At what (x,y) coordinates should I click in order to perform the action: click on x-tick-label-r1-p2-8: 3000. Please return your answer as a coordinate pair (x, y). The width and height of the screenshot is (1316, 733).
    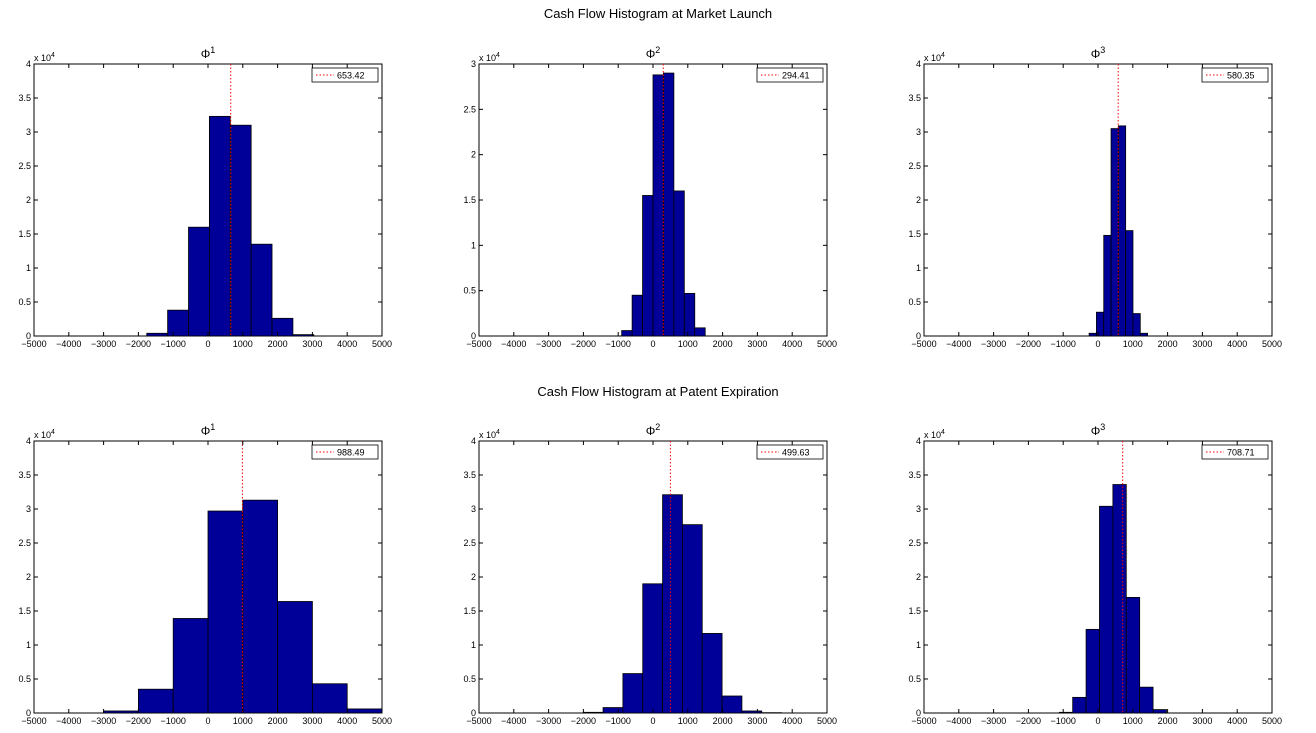
    Looking at the image, I should click on (757, 344).